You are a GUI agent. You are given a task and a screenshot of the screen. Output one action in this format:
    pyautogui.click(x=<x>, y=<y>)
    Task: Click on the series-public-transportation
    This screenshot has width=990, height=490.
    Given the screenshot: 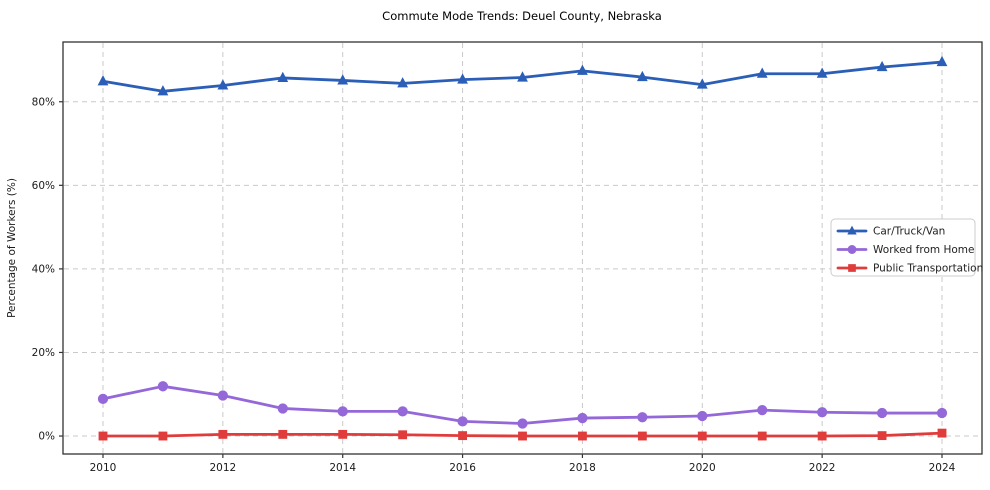 What is the action you would take?
    pyautogui.click(x=522, y=434)
    